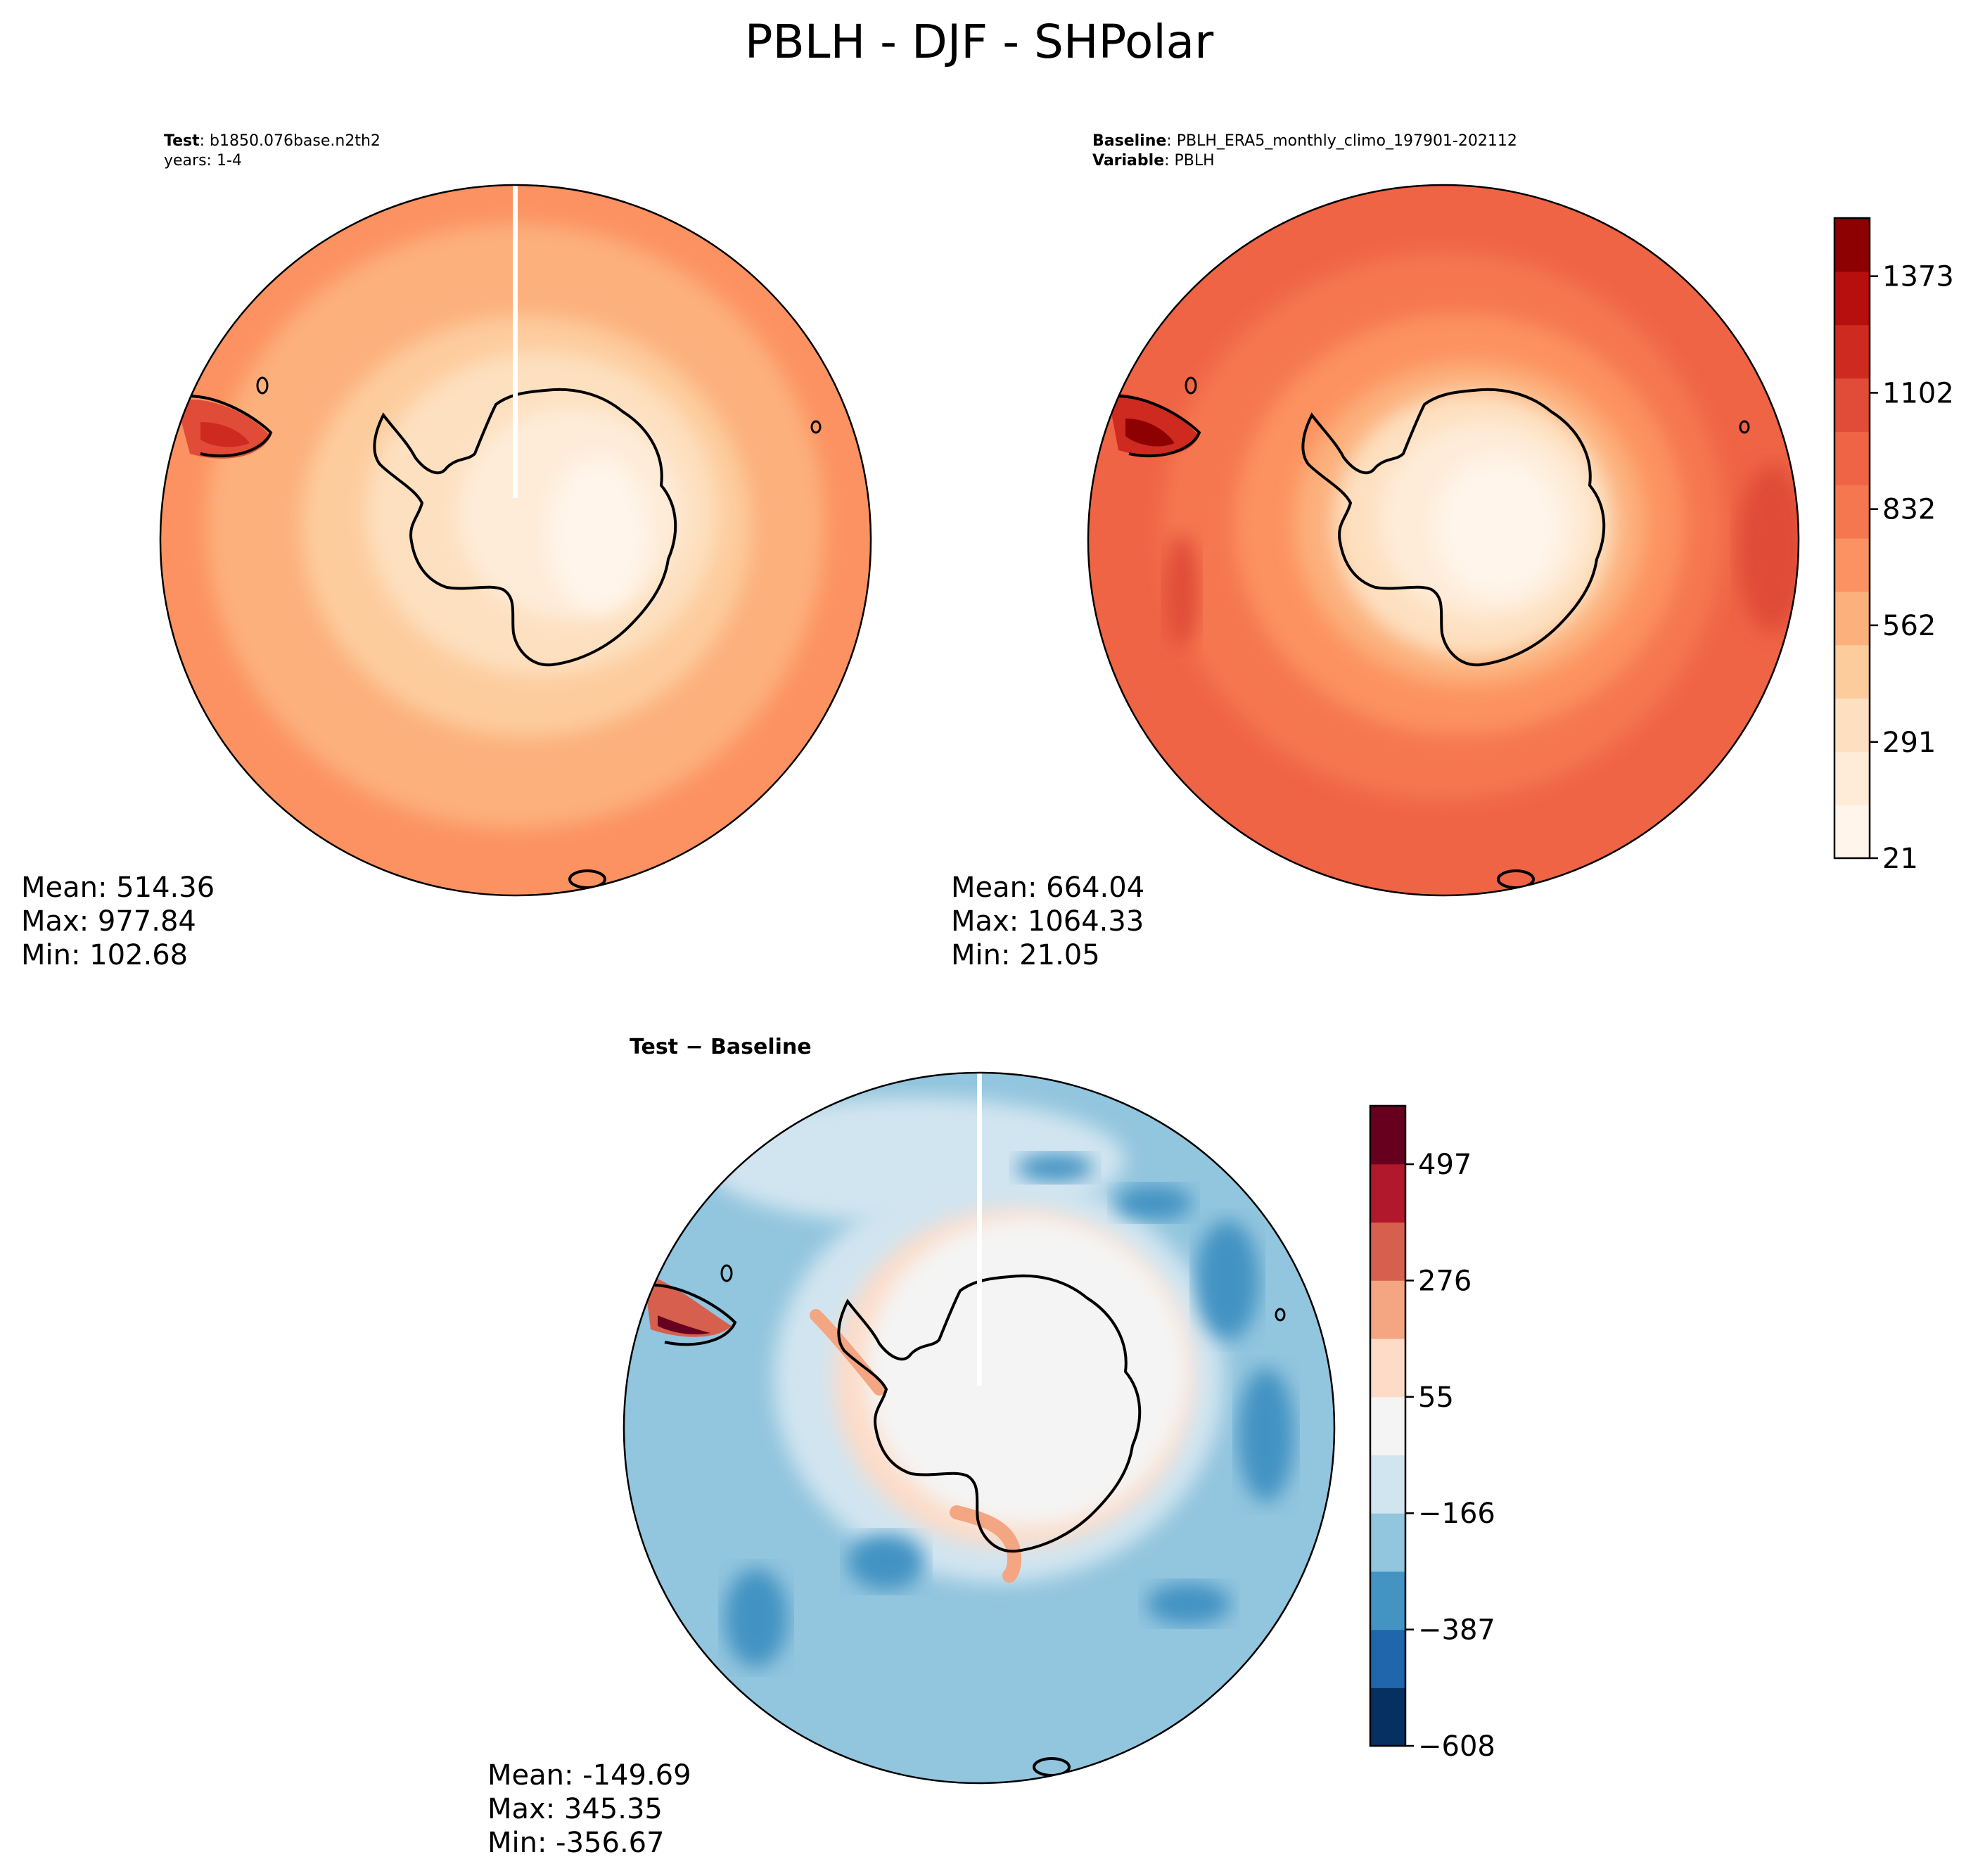 The width and height of the screenshot is (1985, 1876). I want to click on colorbar-difference-tick-label: 276, so click(1445, 1281).